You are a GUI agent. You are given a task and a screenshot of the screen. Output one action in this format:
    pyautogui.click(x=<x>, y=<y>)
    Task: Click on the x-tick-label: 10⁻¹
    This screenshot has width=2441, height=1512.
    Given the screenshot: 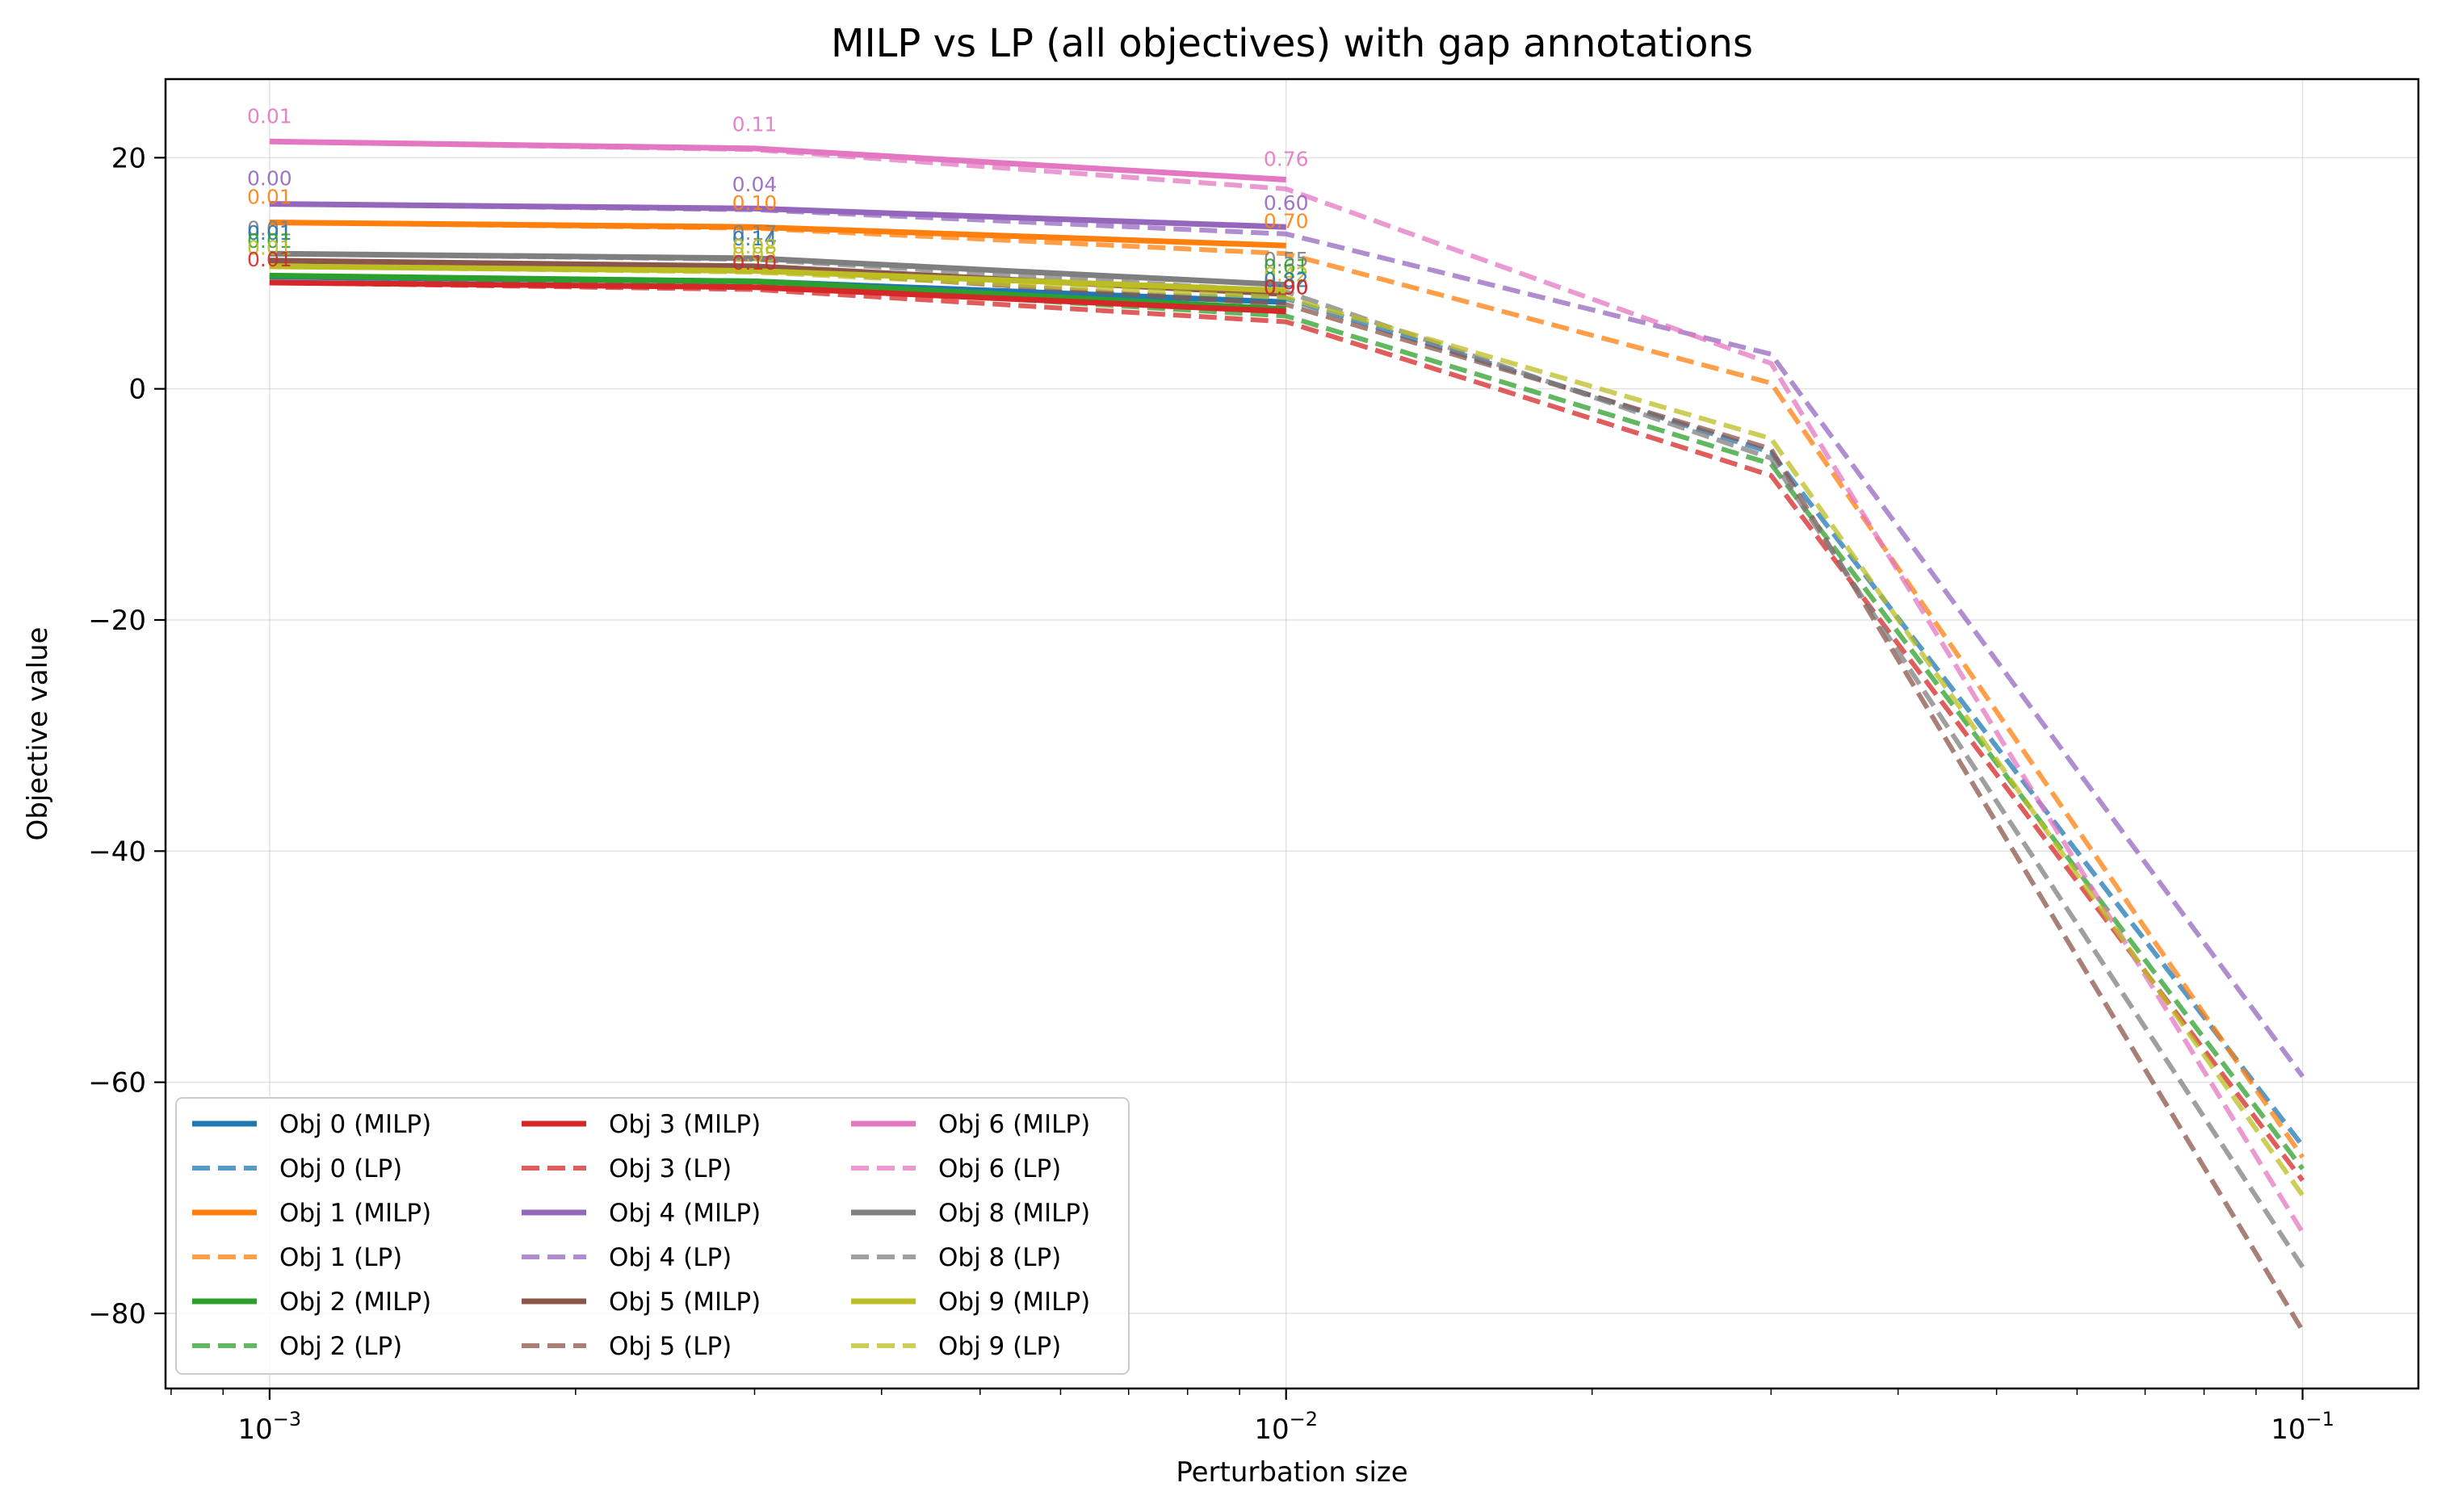 What is the action you would take?
    pyautogui.click(x=2302, y=1427)
    